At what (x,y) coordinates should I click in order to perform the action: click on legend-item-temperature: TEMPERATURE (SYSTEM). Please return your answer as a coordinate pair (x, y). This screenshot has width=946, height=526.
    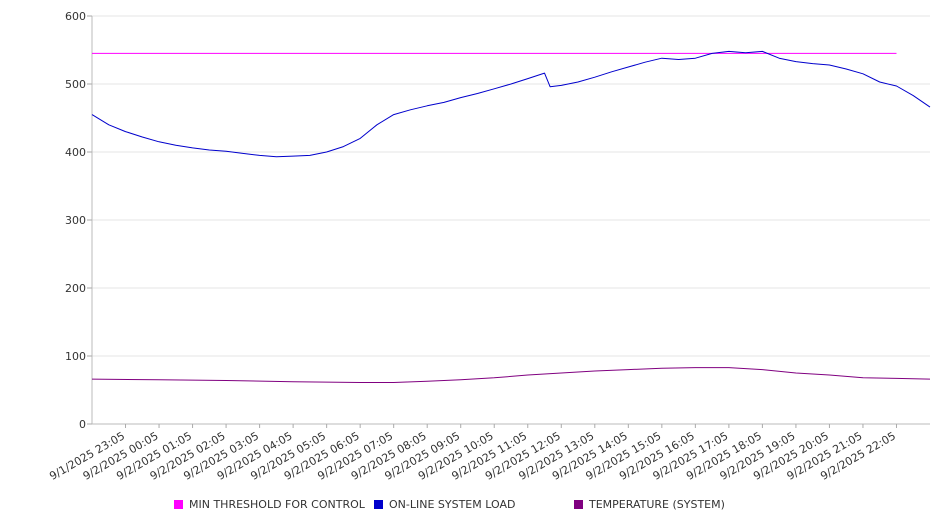
    Looking at the image, I should click on (649, 504).